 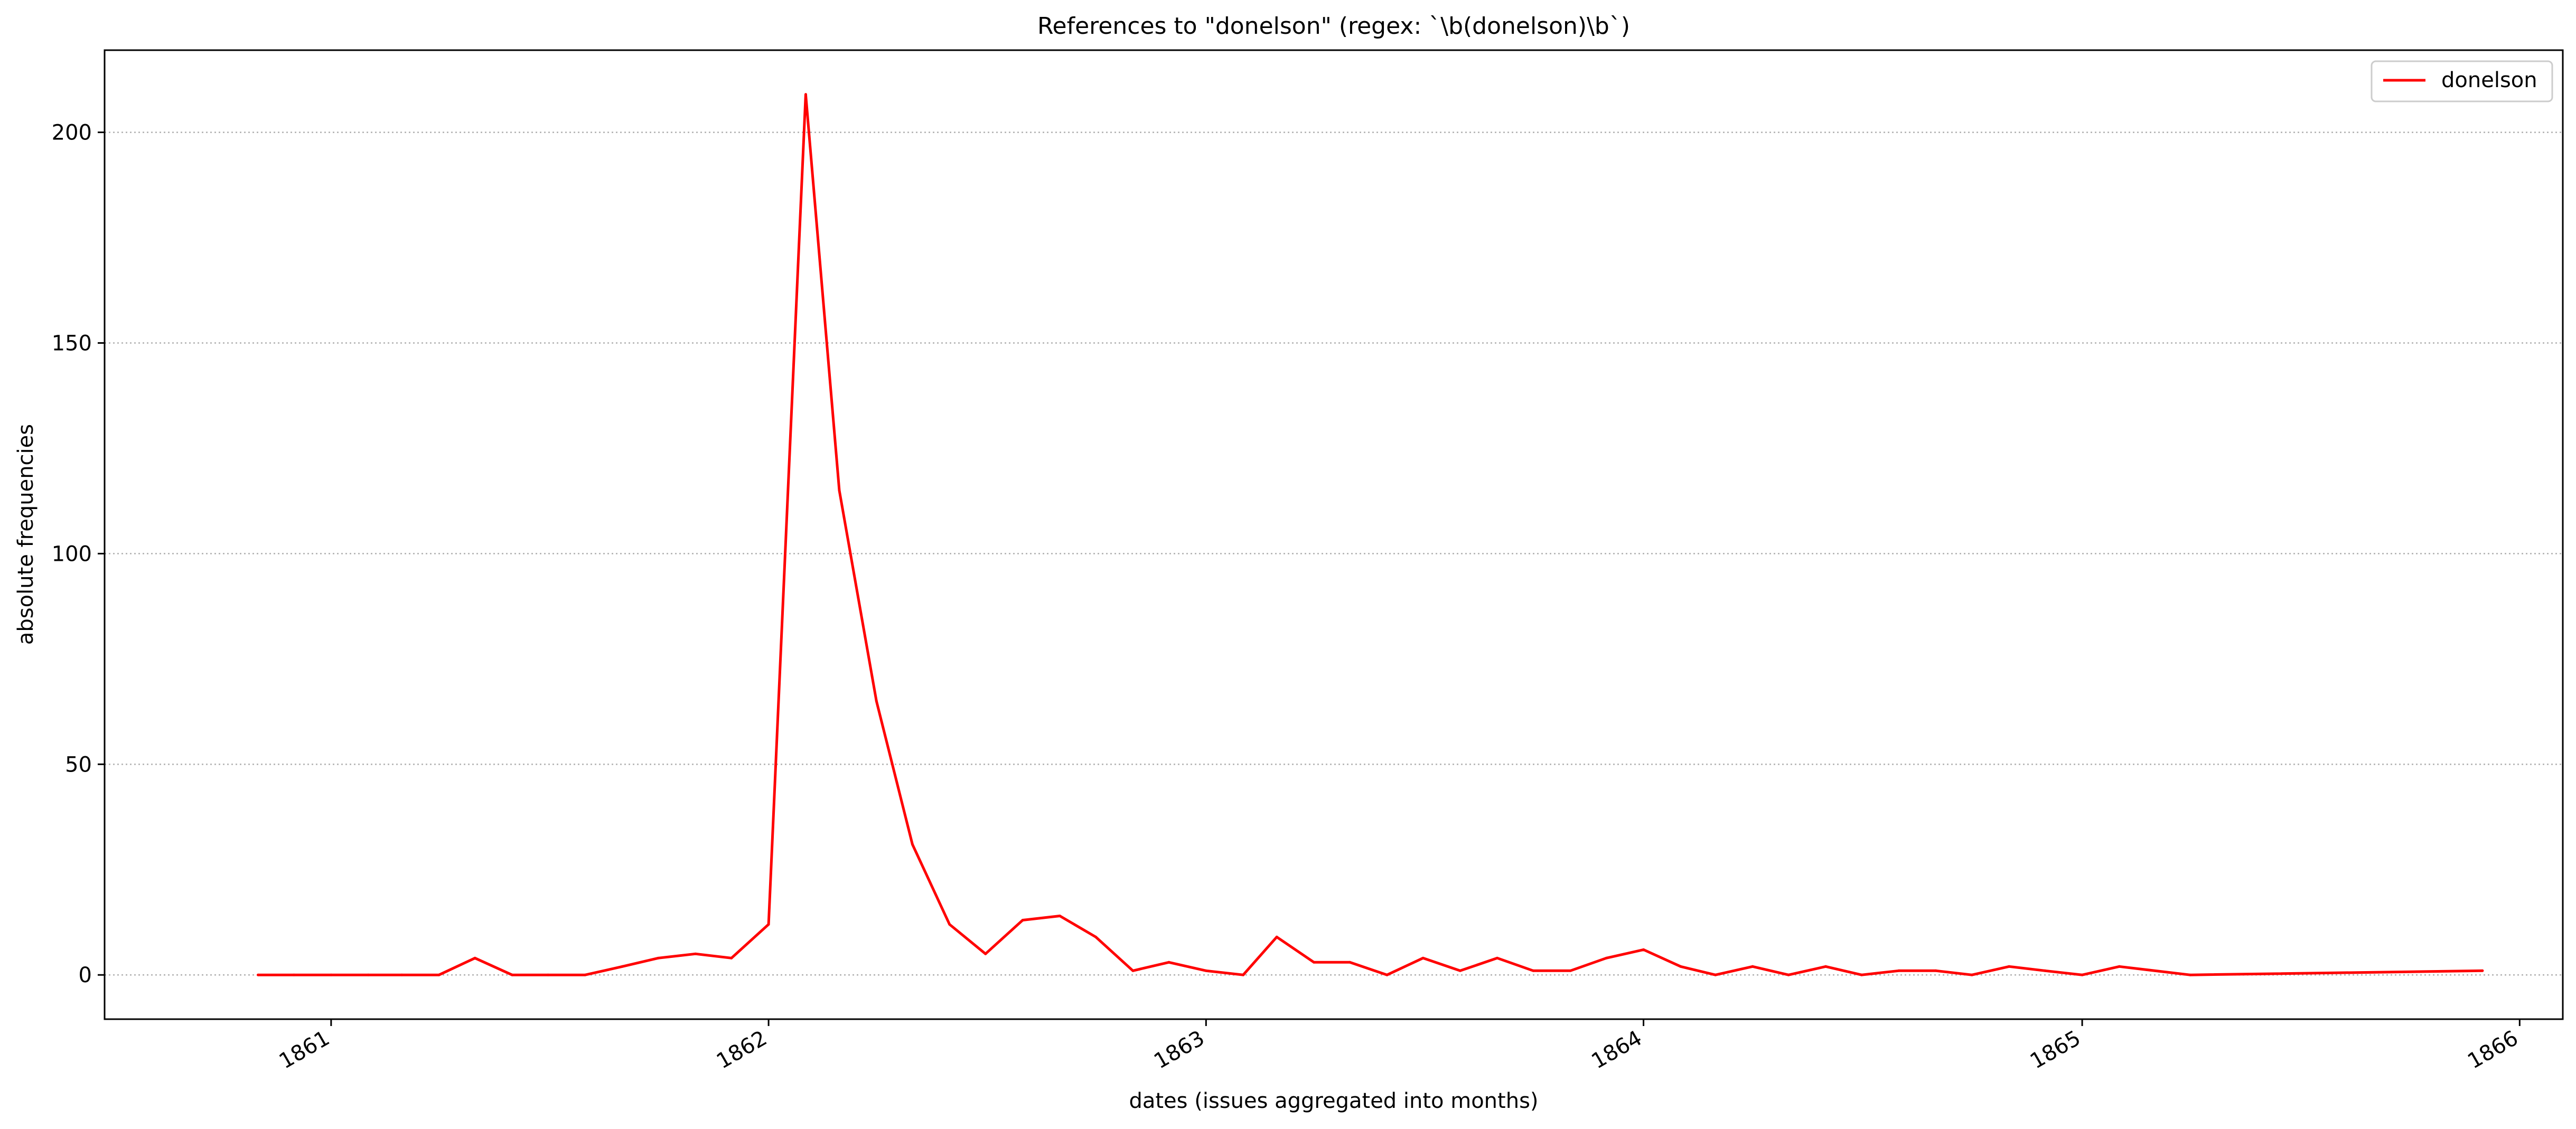 I want to click on y-tick-label: 50, so click(x=78, y=764).